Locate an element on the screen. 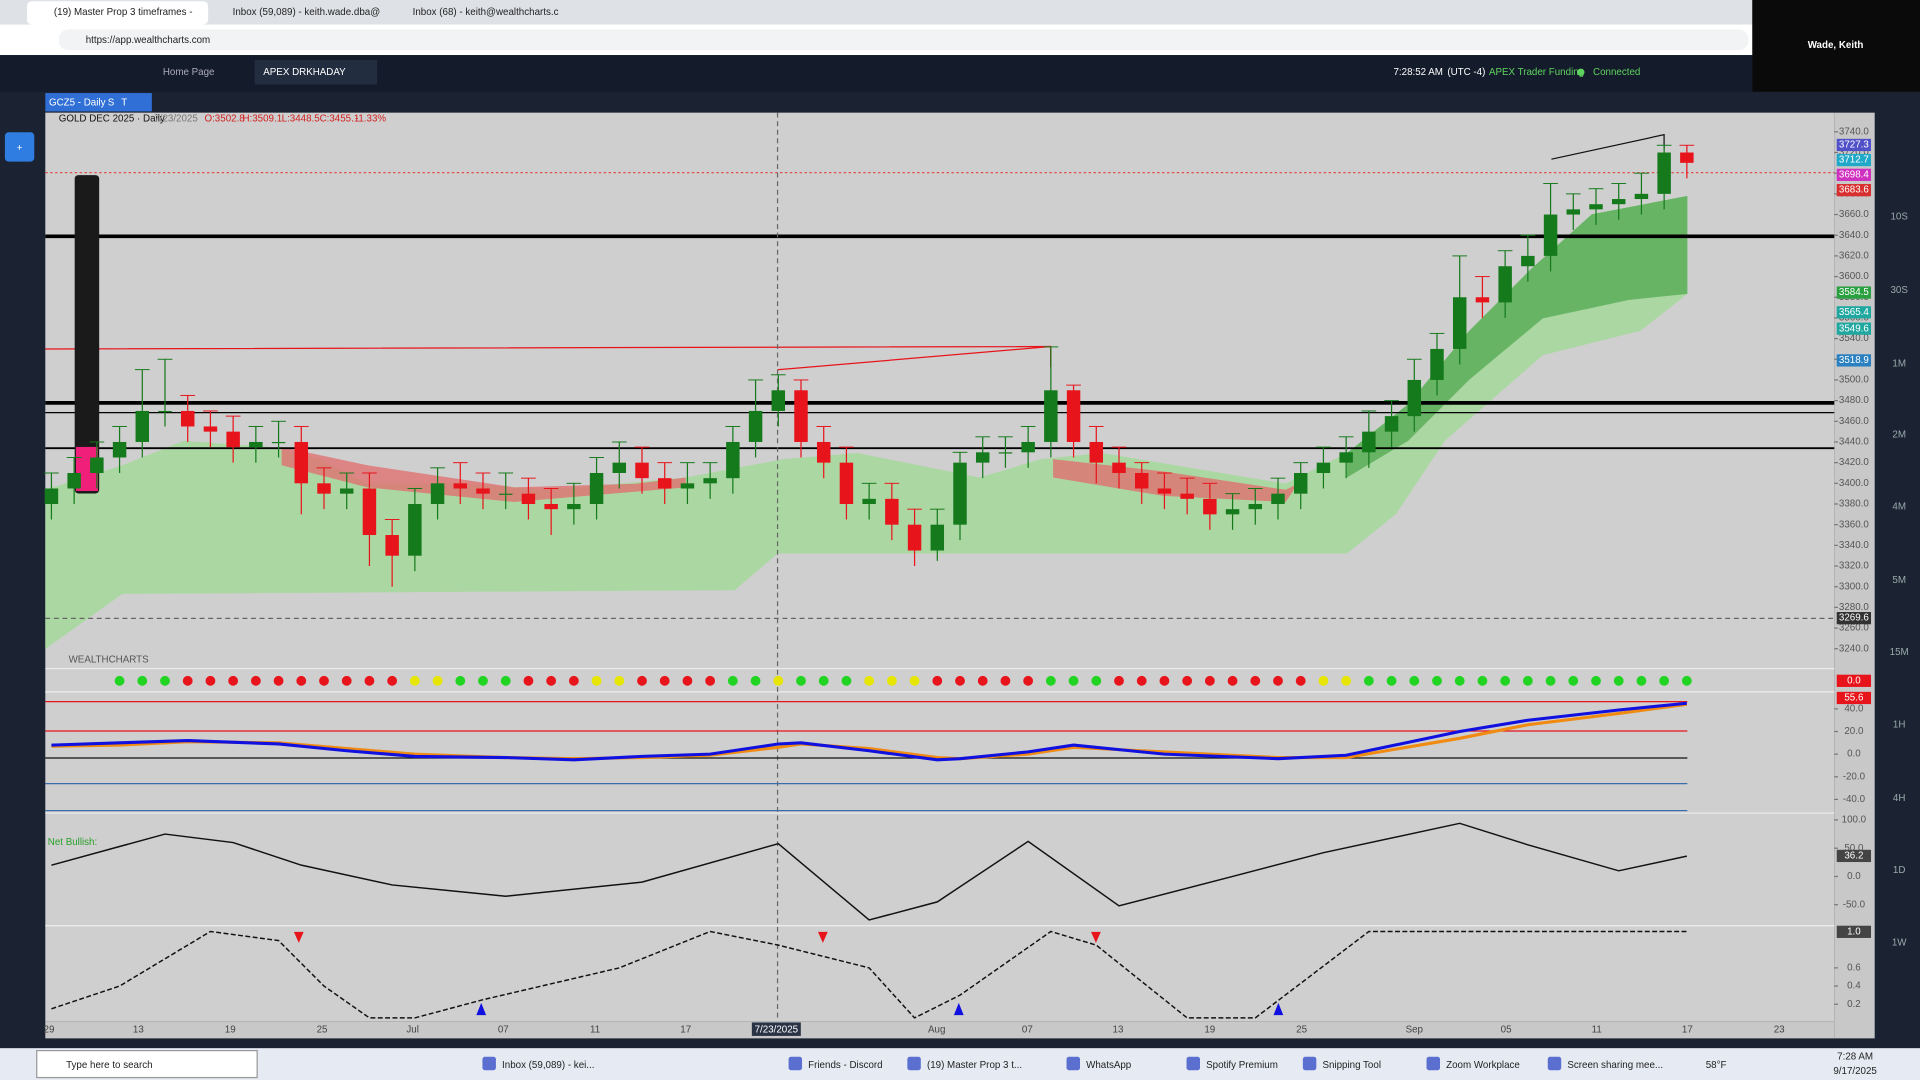 The image size is (1920, 1080). taskbar-item: Spotify Premium is located at coordinates (1242, 1065).